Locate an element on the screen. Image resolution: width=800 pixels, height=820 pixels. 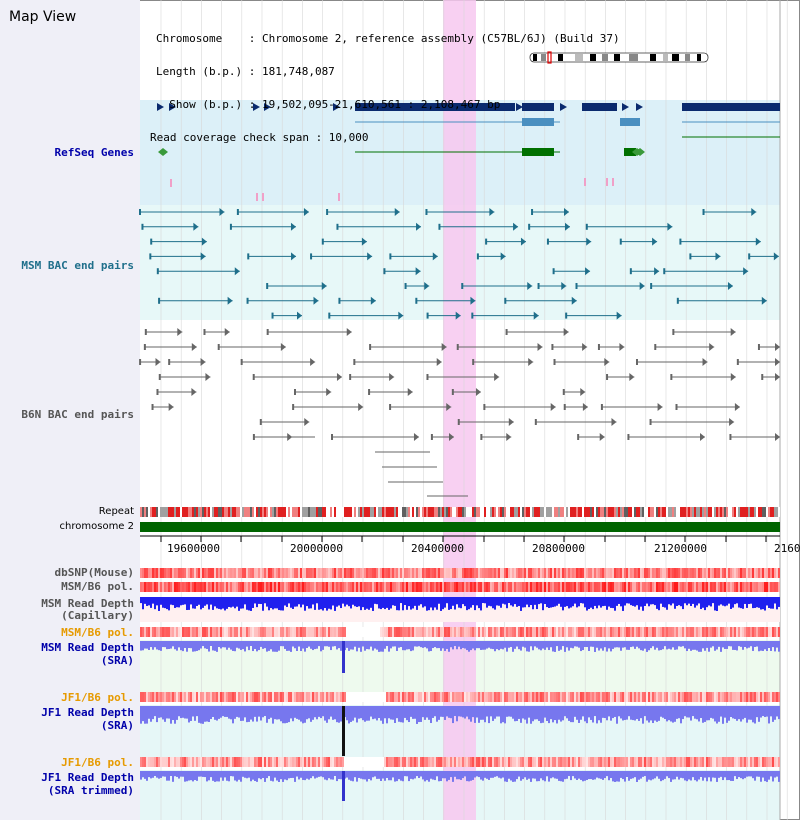
msm-bac-pair-arrow is located at coordinates (642, 286).